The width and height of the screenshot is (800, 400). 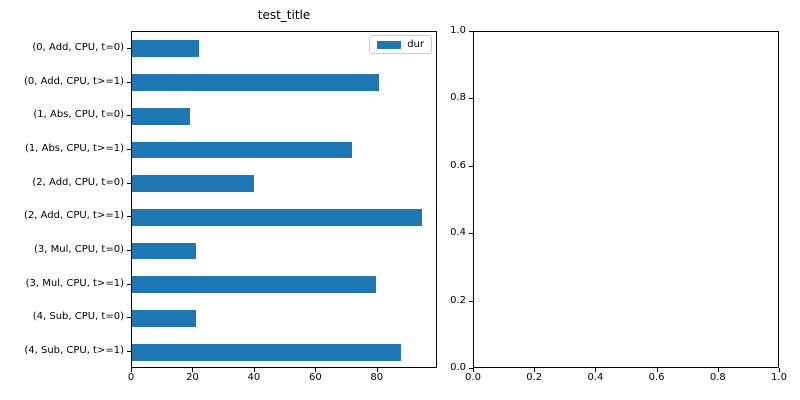 What do you see at coordinates (74, 351) in the screenshot?
I see `y-tick-label: (4, Sub, CPU, t>=1)` at bounding box center [74, 351].